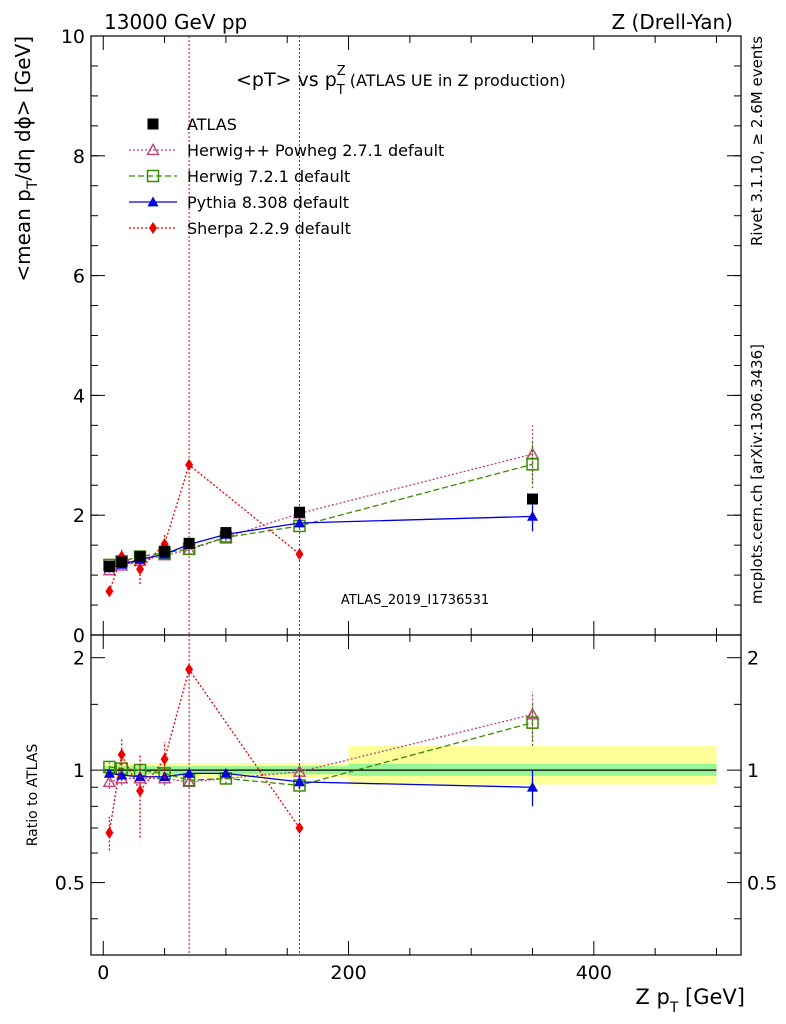 The image size is (786, 1024). What do you see at coordinates (757, 141) in the screenshot?
I see `rivet-label: Rivet 3.1.10, ≥ 2.6M events` at bounding box center [757, 141].